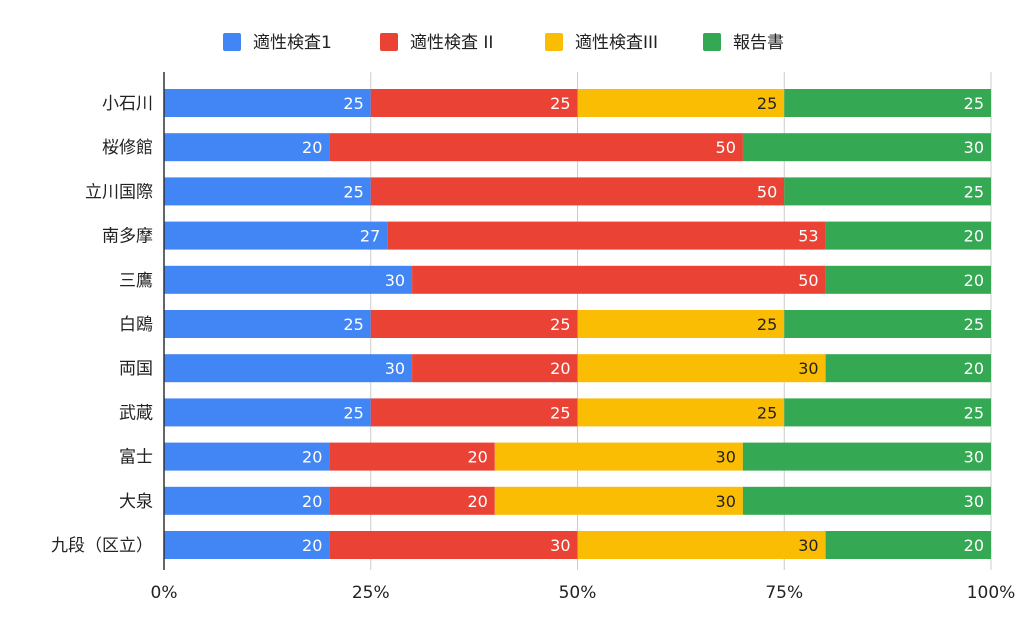  I want to click on category-label: 両国, so click(136, 369).